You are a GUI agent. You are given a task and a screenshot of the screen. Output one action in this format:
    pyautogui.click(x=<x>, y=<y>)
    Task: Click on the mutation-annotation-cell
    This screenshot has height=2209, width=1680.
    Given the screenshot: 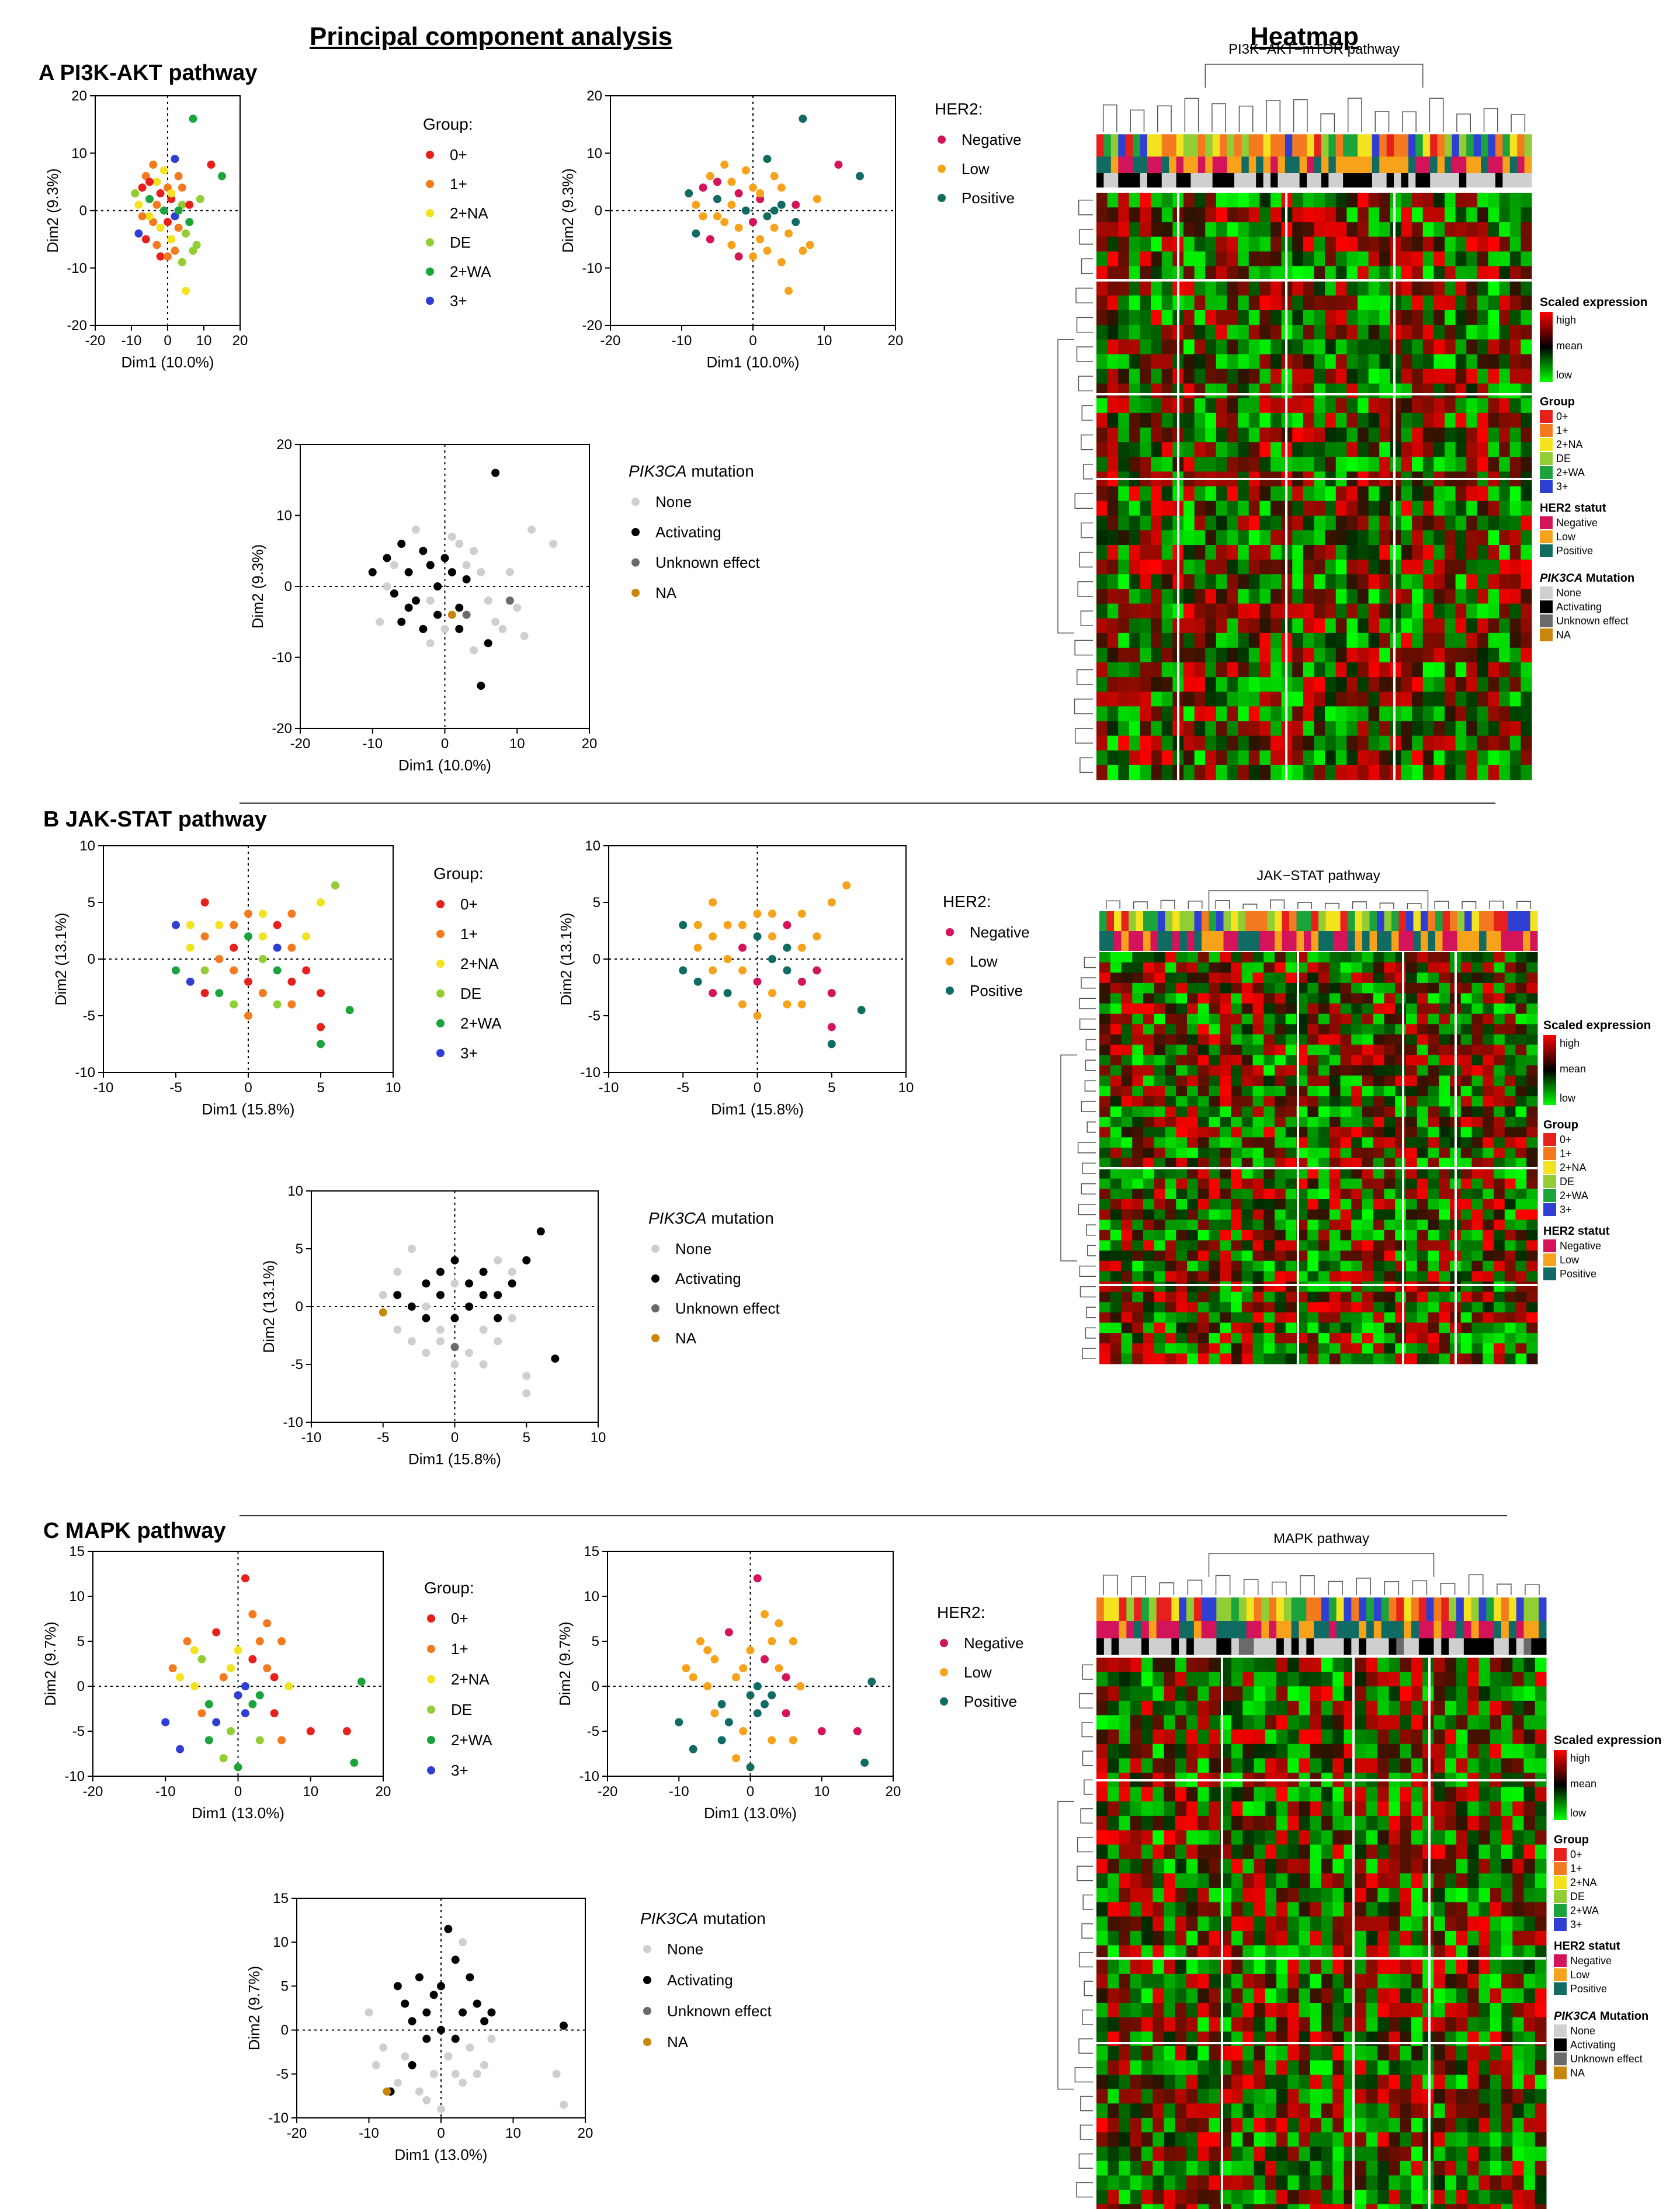 What is the action you would take?
    pyautogui.click(x=1397, y=180)
    